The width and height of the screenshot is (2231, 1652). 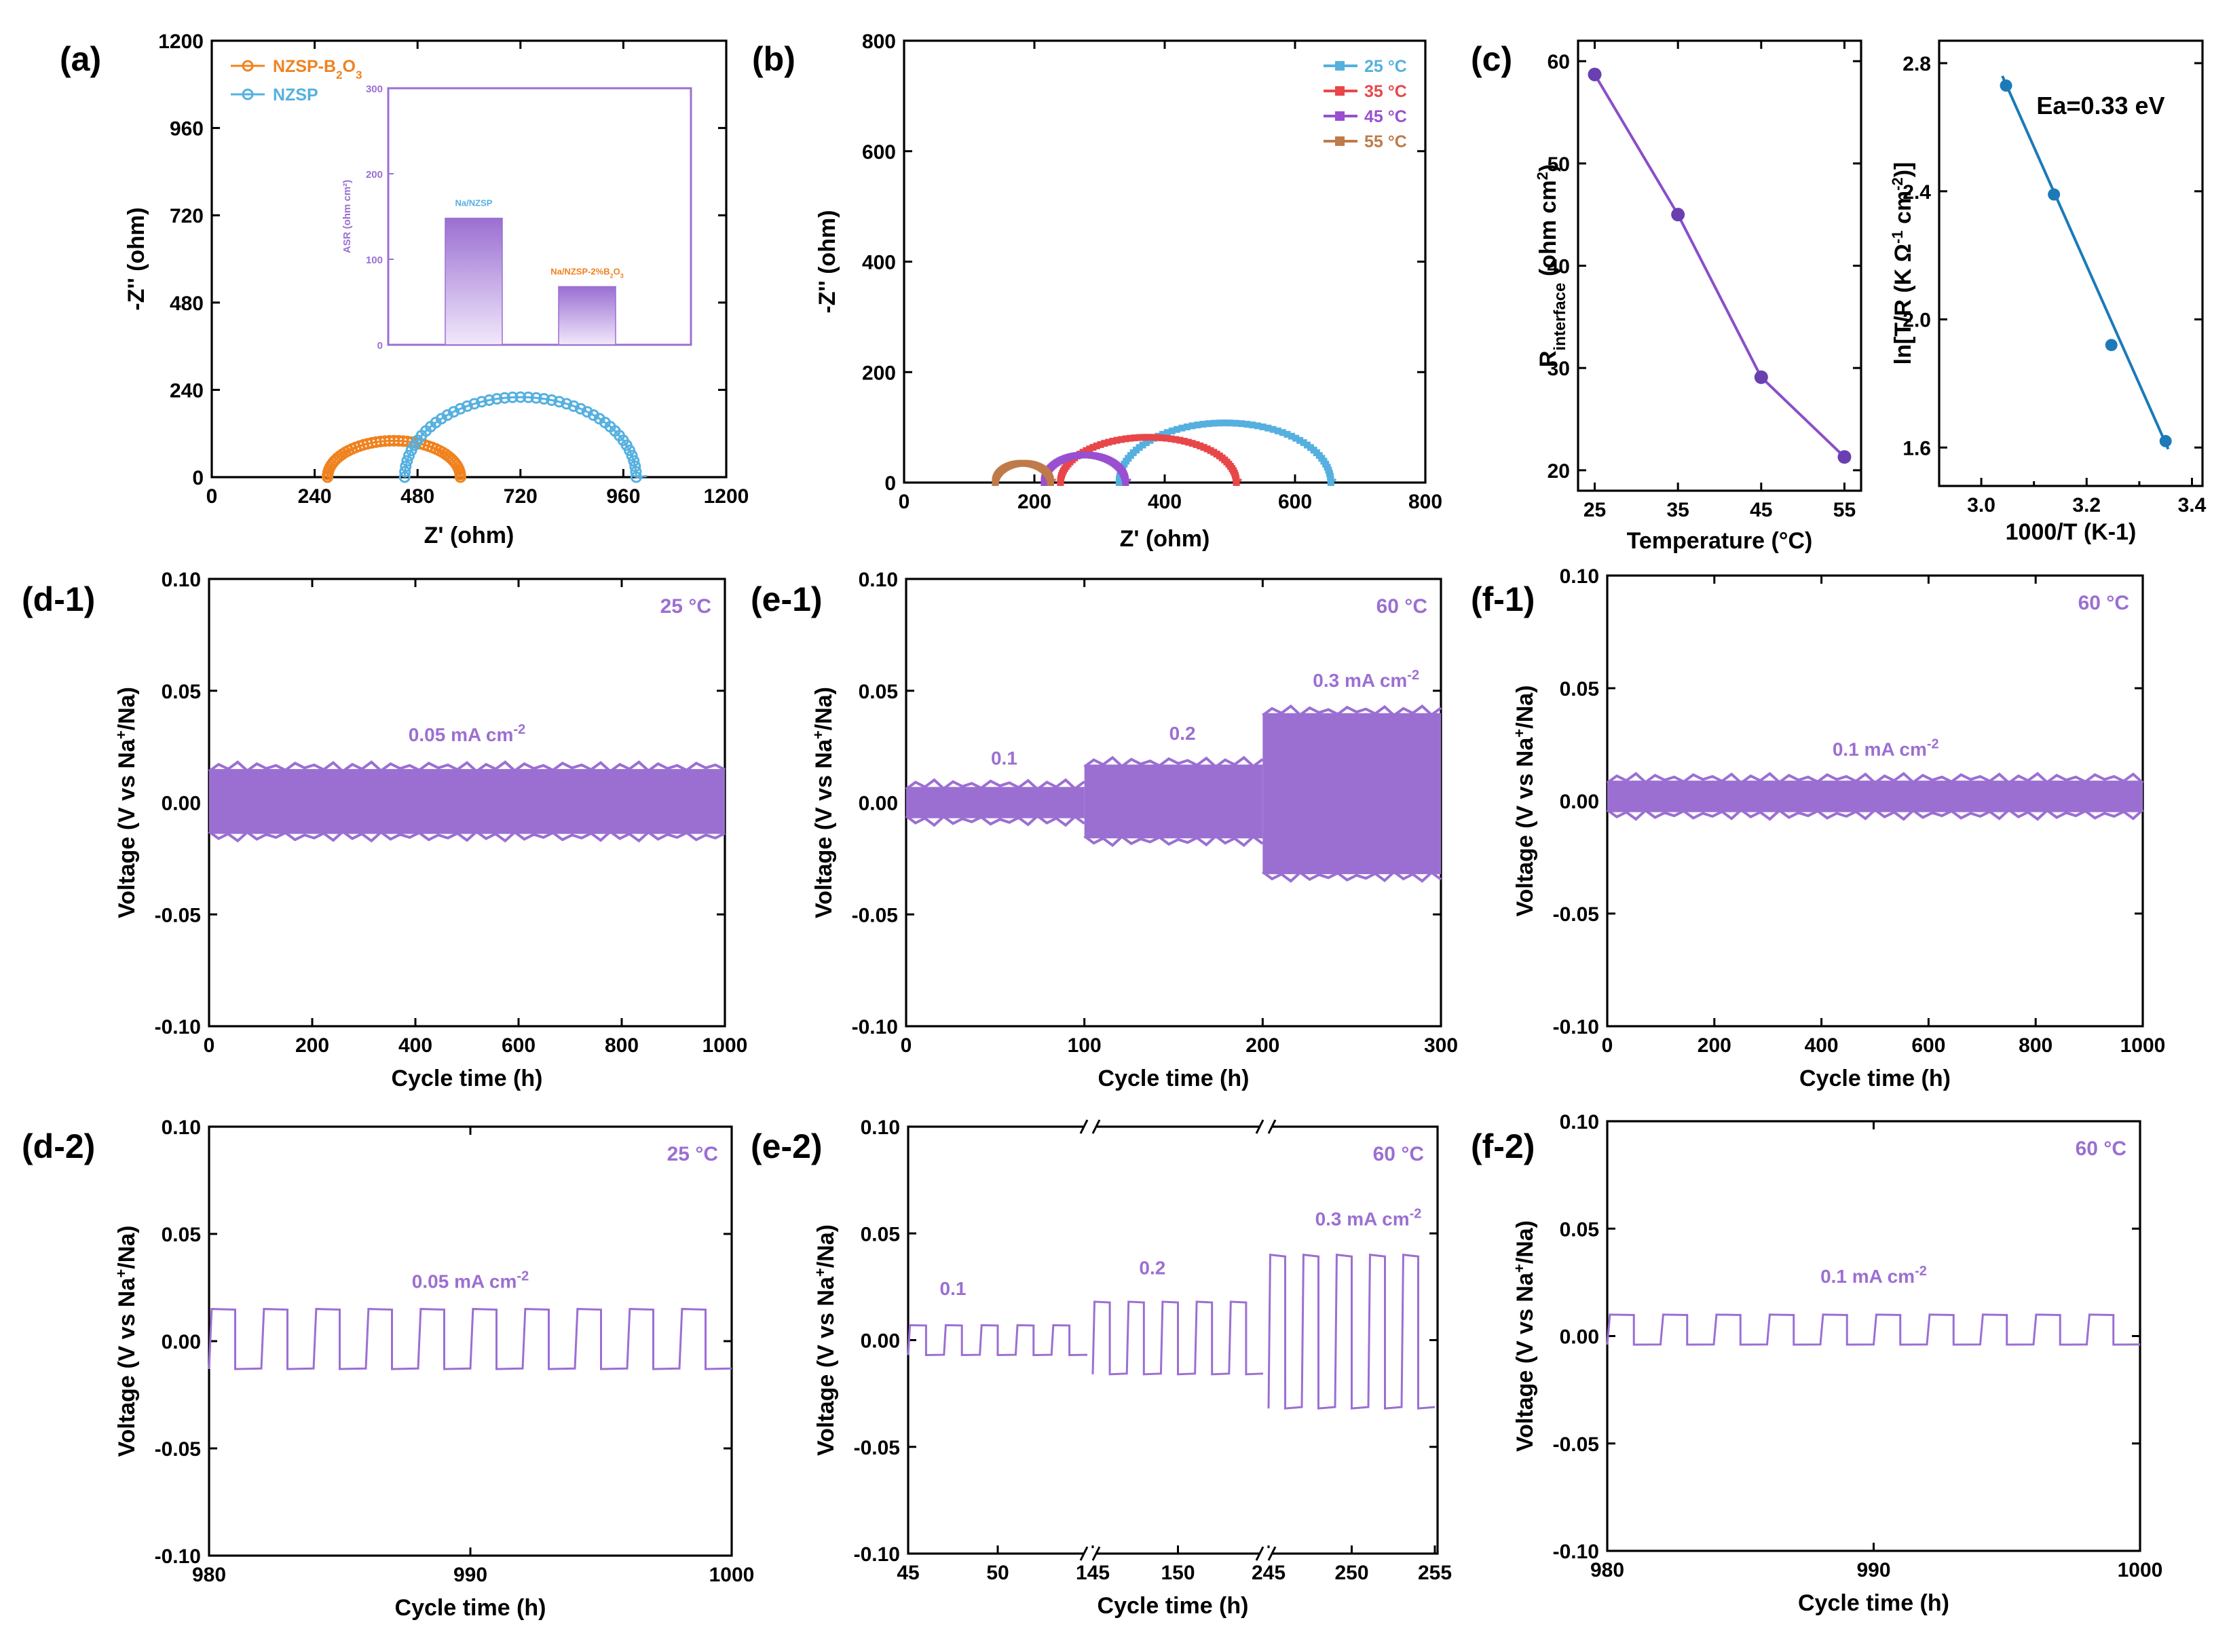 What do you see at coordinates (1719, 265) in the screenshot?
I see `plot-frame-c1` at bounding box center [1719, 265].